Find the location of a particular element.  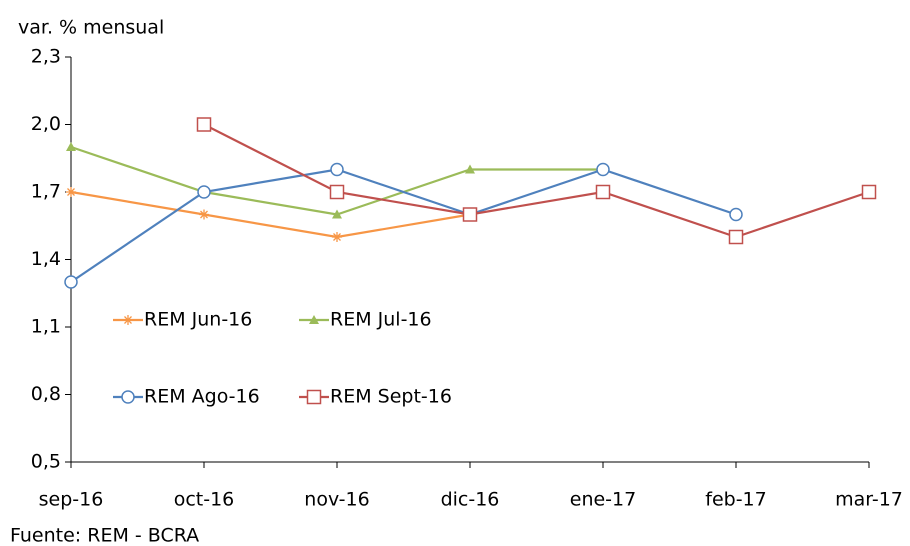

x-tick-label: mar-17 is located at coordinates (869, 500).